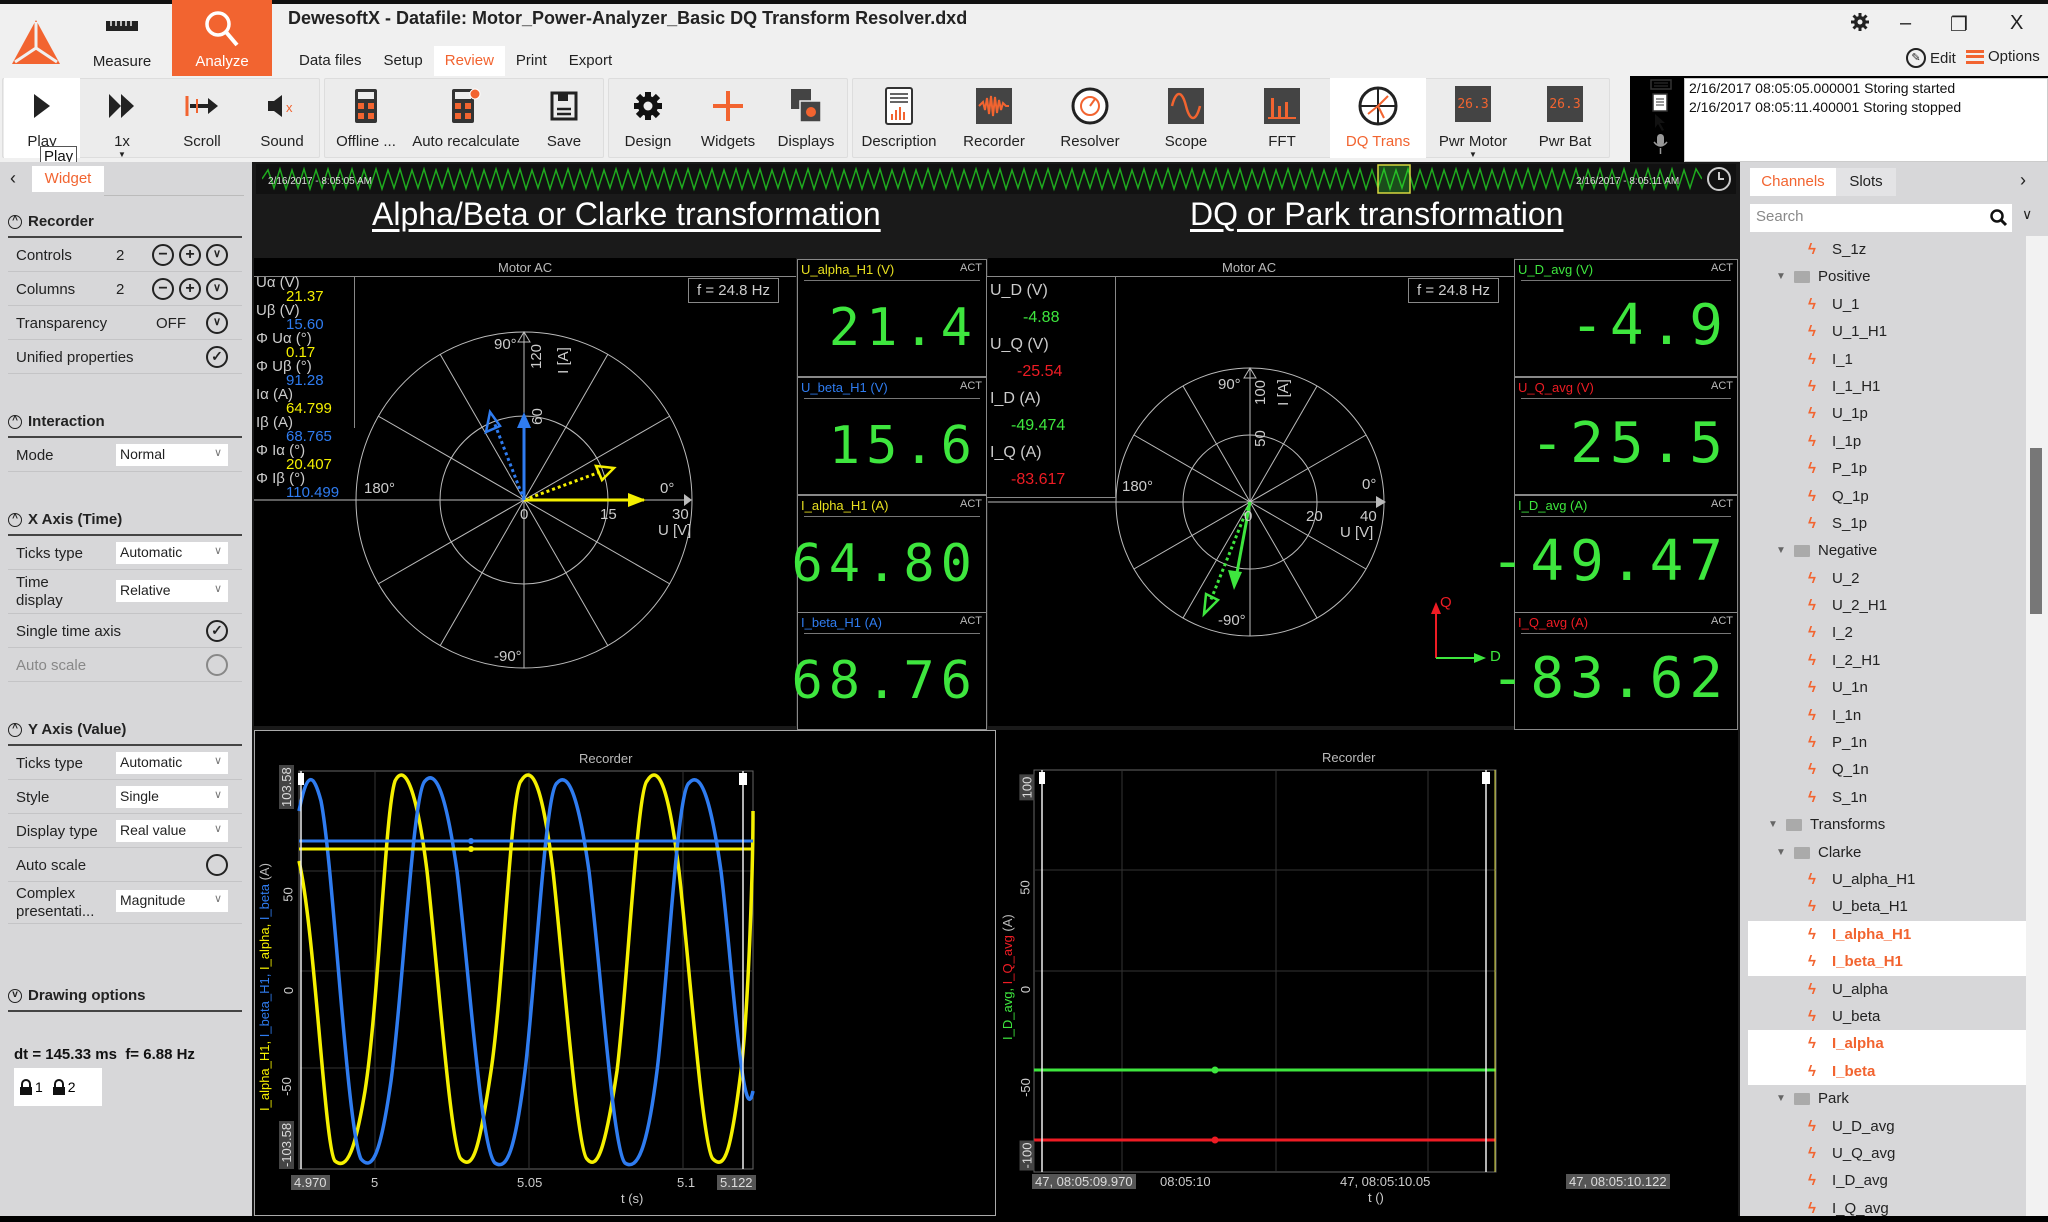 The image size is (2048, 1222). What do you see at coordinates (1887, 742) in the screenshot?
I see `tree-item: ϟ P_1n` at bounding box center [1887, 742].